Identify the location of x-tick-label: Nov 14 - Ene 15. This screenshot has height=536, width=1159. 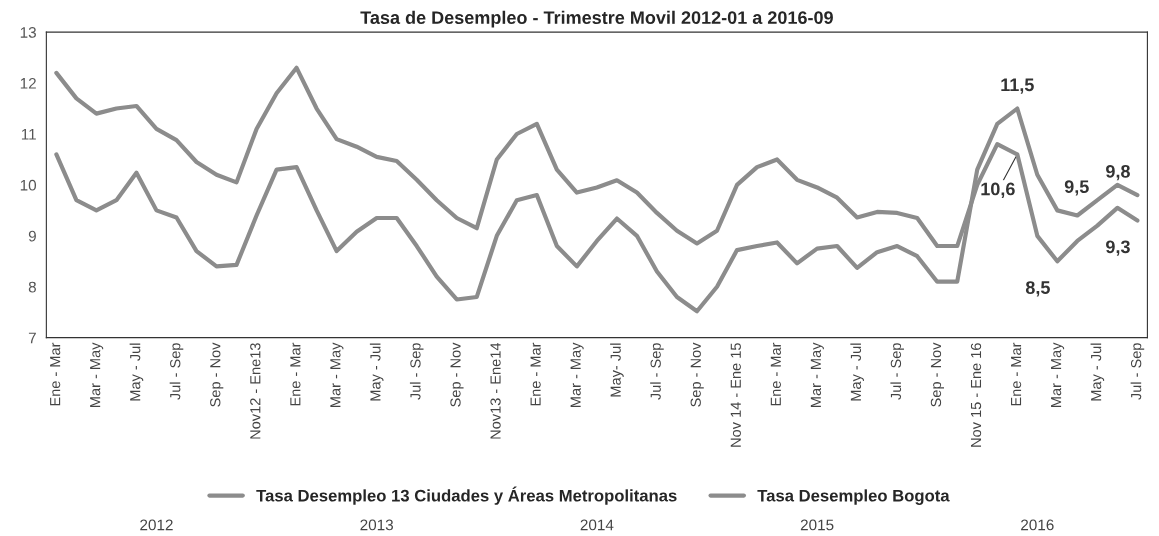
(735, 395).